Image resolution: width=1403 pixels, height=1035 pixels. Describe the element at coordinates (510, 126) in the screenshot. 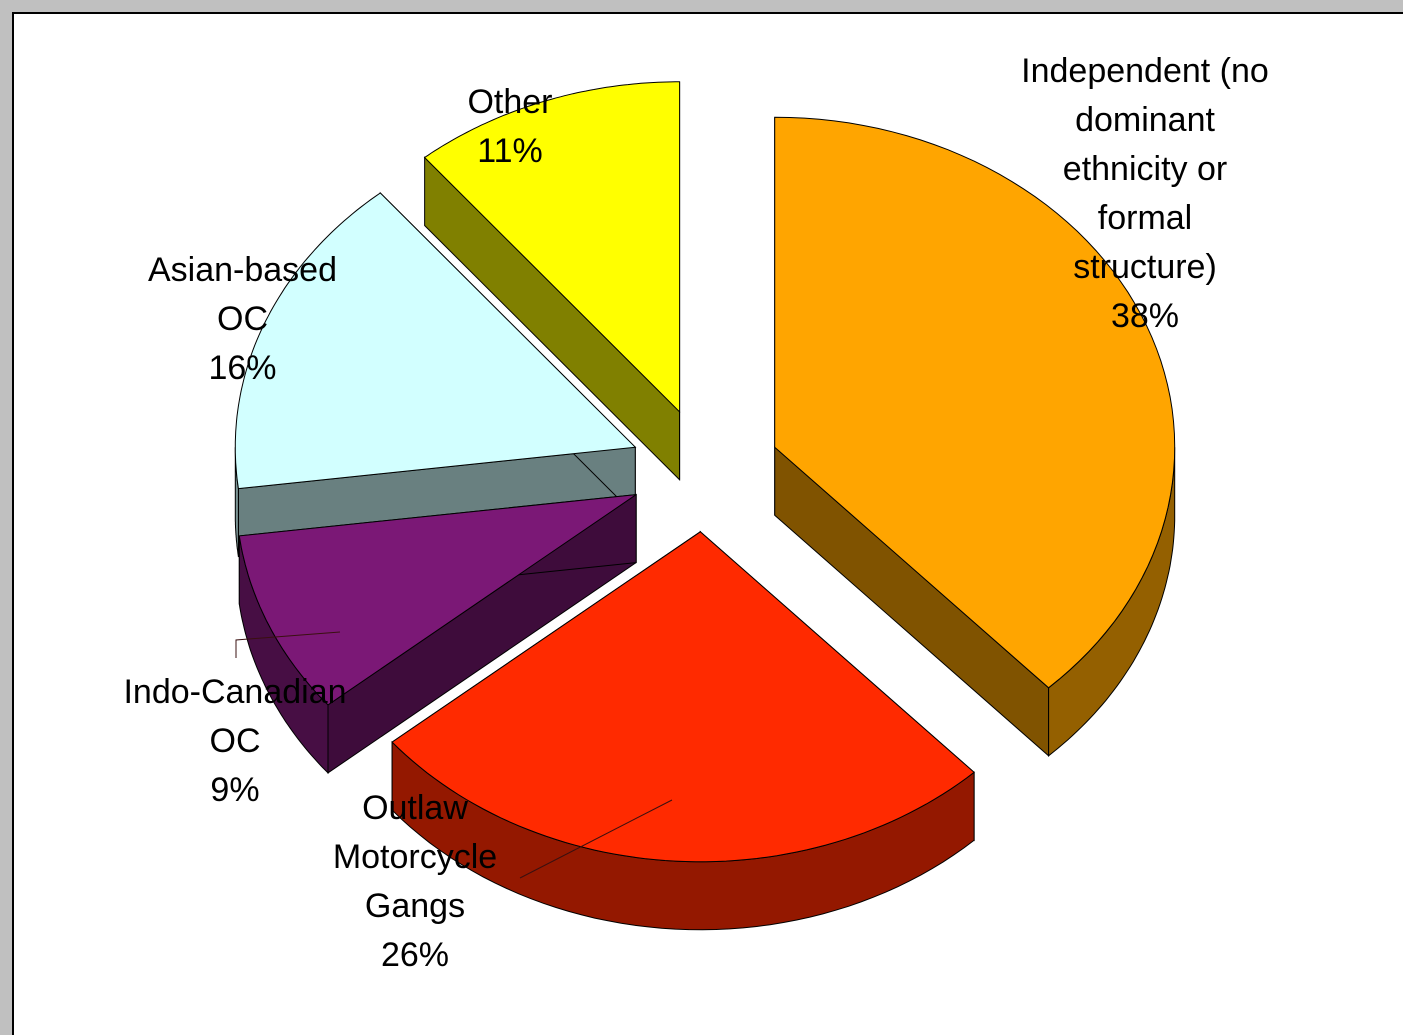

I see `slice-label-other: Other 11%` at that location.